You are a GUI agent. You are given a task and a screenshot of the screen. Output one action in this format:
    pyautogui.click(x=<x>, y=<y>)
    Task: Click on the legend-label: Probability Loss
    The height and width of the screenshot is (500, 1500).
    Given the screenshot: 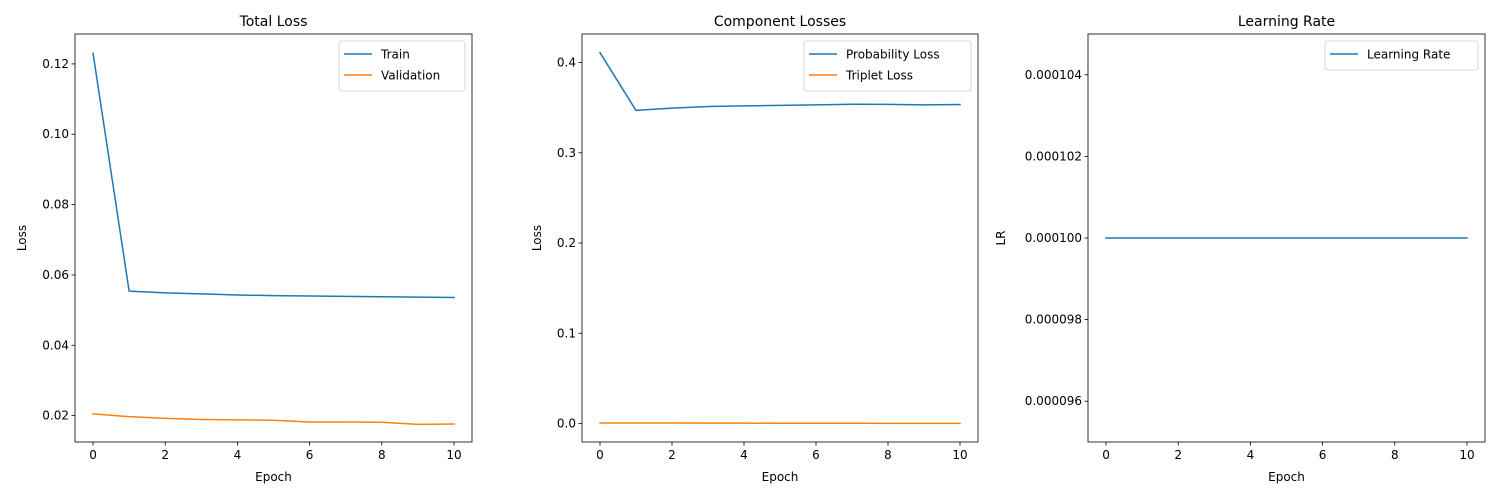 What is the action you would take?
    pyautogui.click(x=893, y=55)
    